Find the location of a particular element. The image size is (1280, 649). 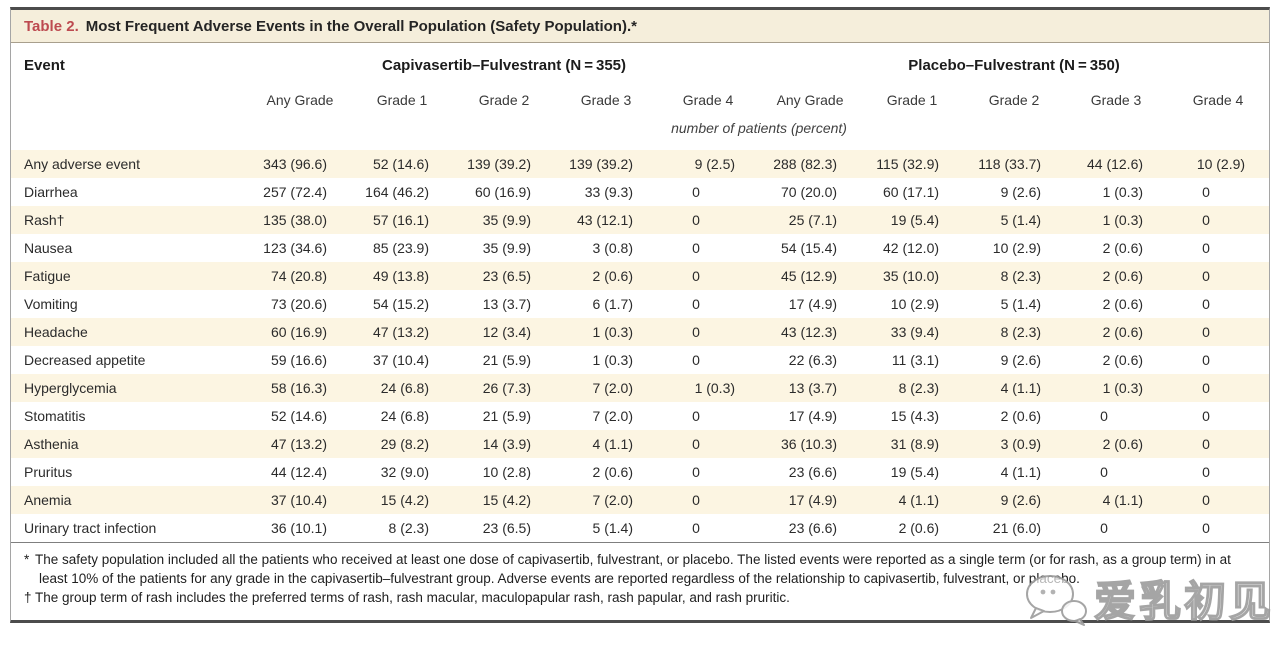

grade-column-header: Grade 3 is located at coordinates (1116, 100).